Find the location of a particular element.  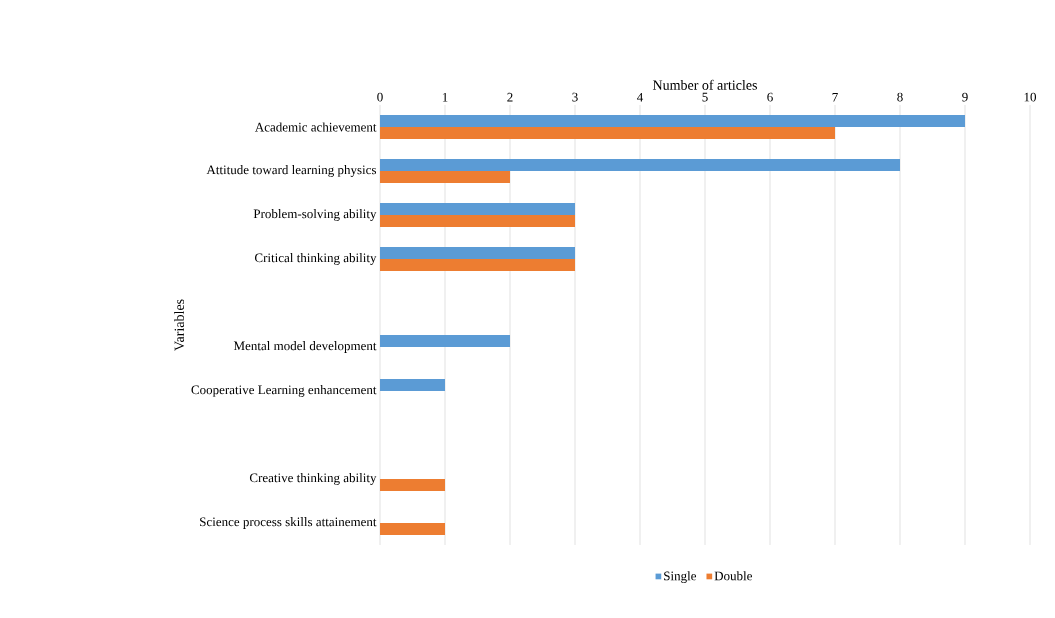

y-tick-label: Cooperative Learning enhancement is located at coordinates (284, 391).